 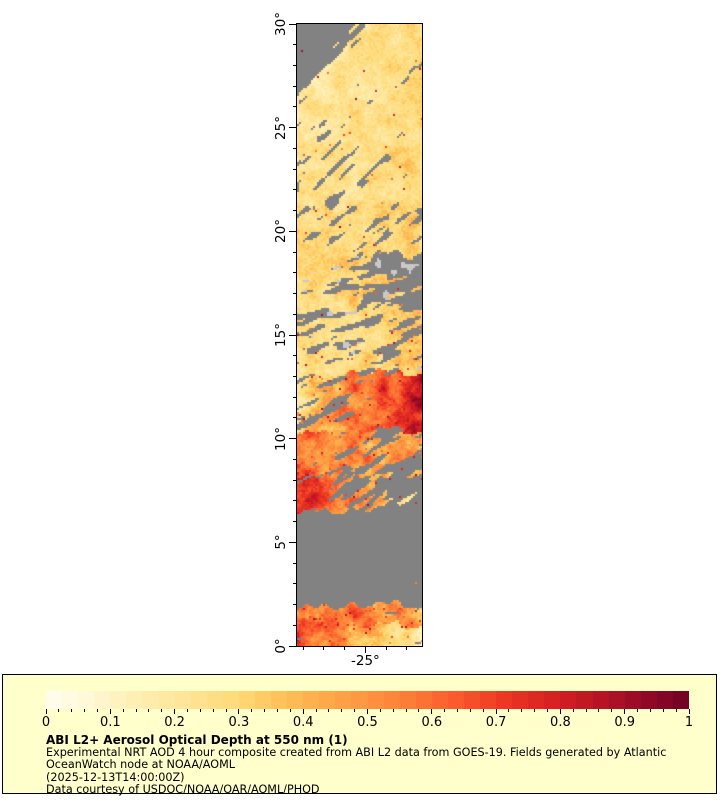 I want to click on colorbar-tick-label: 0.9, so click(x=625, y=722).